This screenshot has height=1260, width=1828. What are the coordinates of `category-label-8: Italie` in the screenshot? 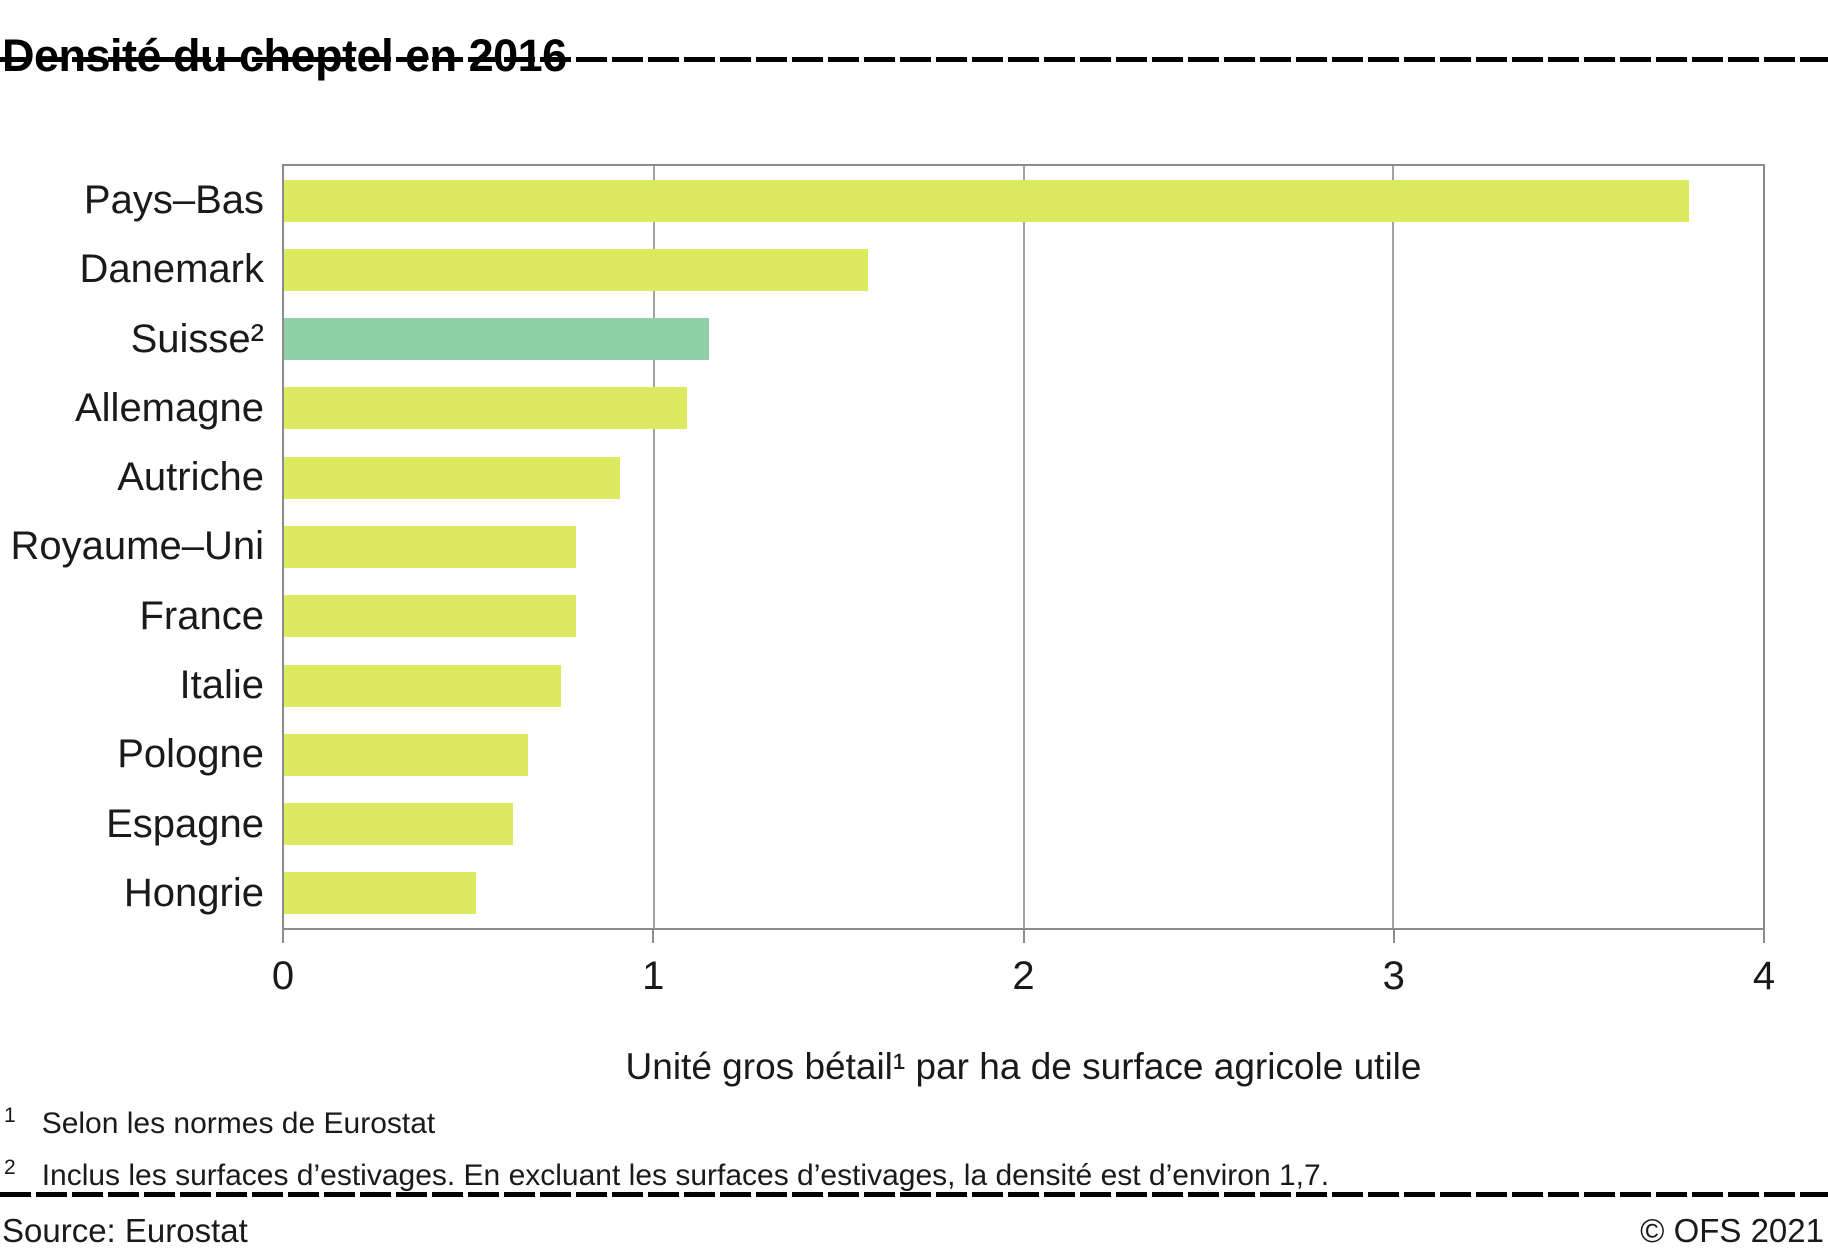 It's located at (222, 685).